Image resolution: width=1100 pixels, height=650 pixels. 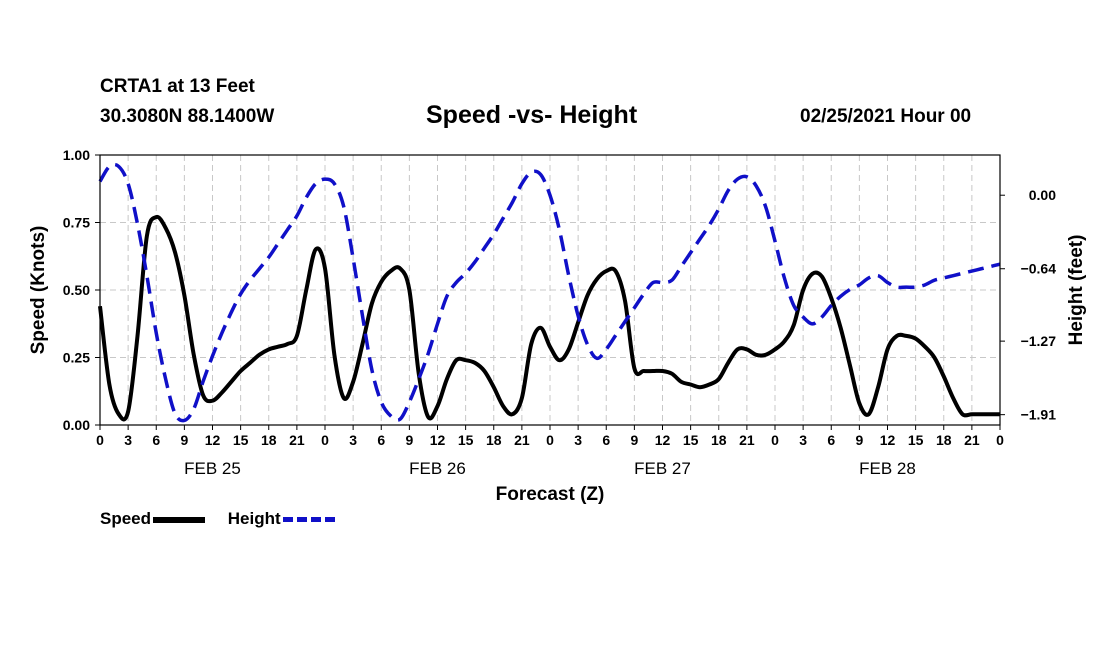 I want to click on x-date-label: FEB 26, so click(x=437, y=468).